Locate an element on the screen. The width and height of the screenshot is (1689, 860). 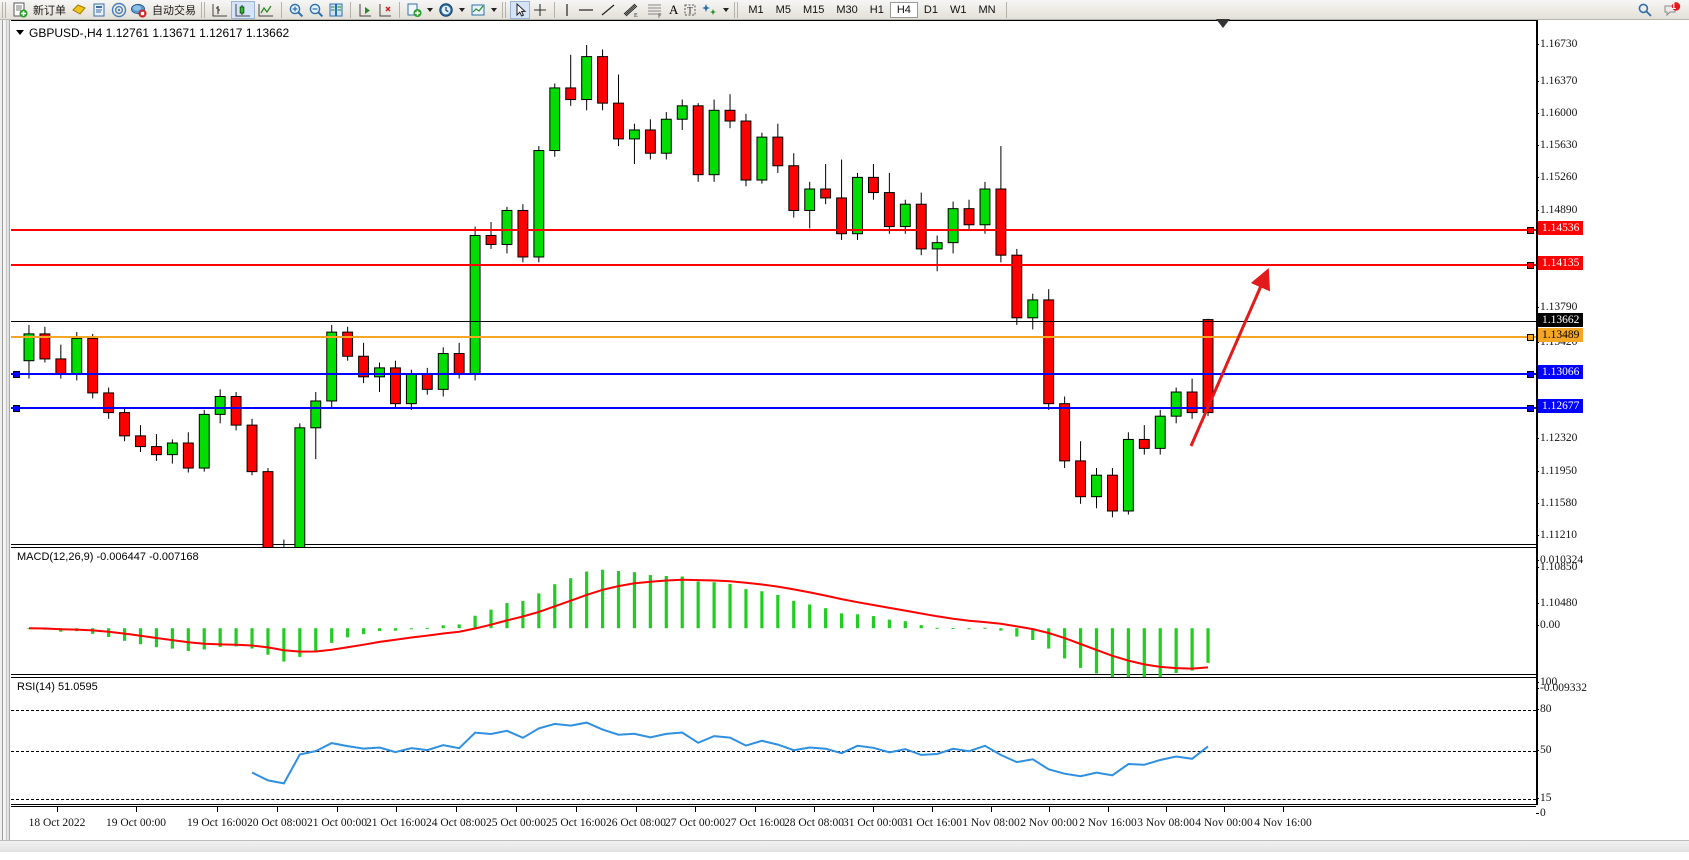
bar-chart-button is located at coordinates (220, 10).